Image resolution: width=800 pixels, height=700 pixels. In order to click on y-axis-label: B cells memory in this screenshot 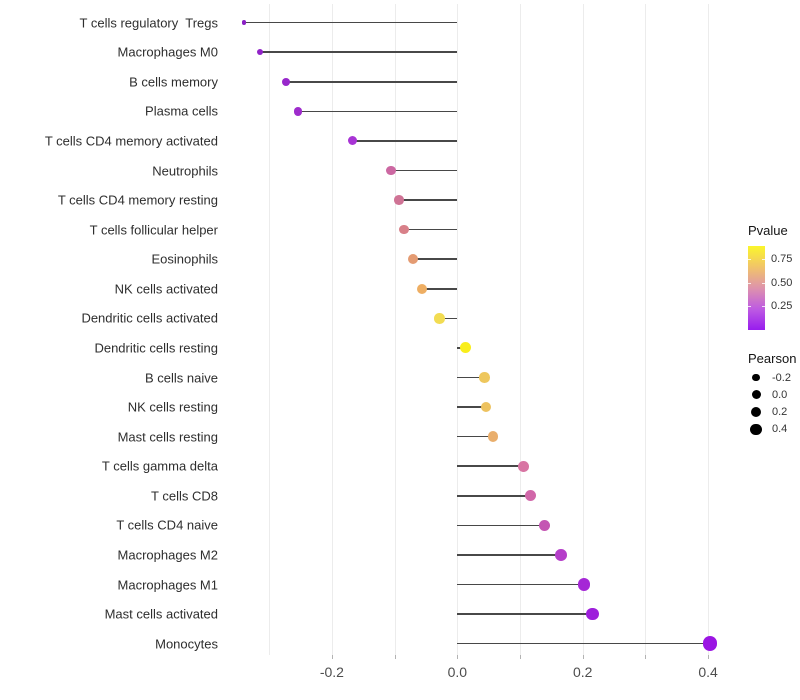, I will do `click(173, 82)`.